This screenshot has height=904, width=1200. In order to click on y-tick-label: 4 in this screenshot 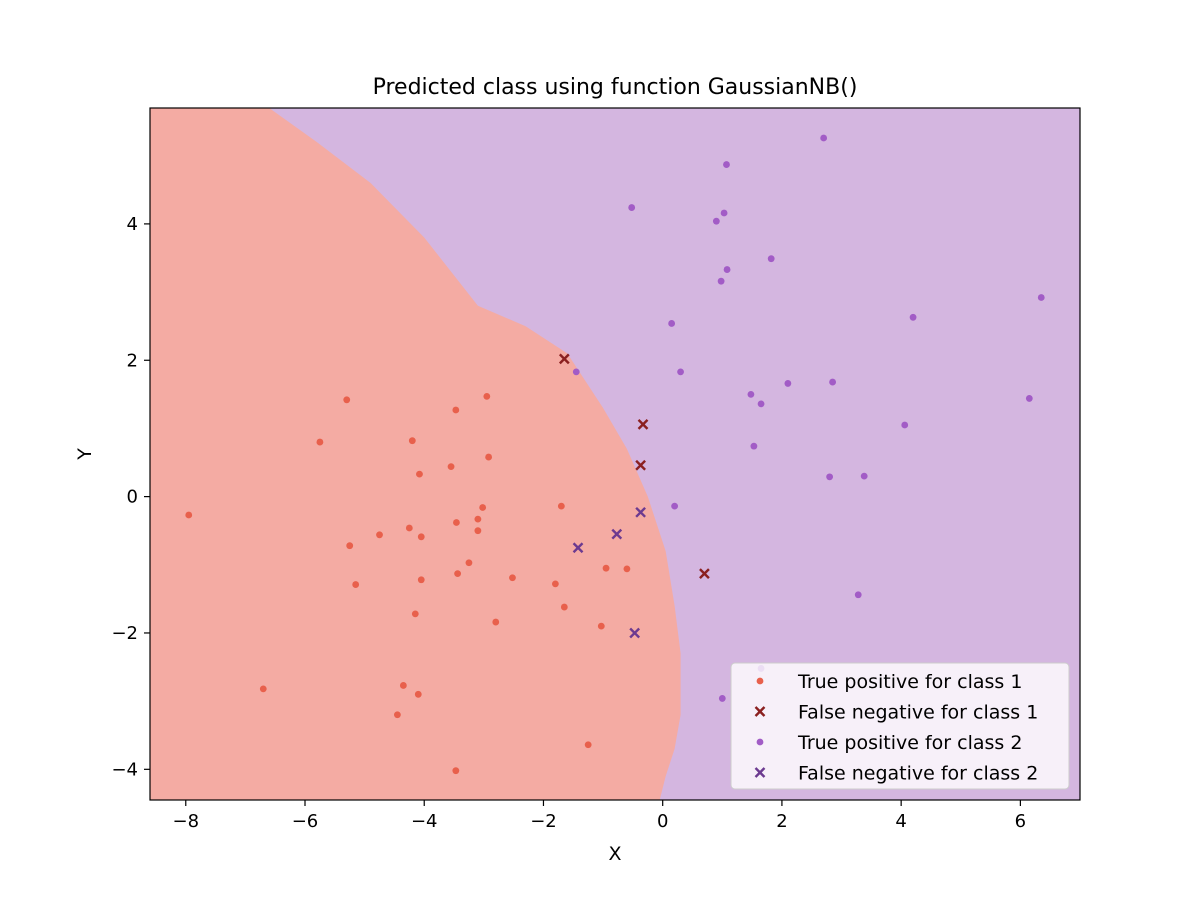, I will do `click(132, 224)`.